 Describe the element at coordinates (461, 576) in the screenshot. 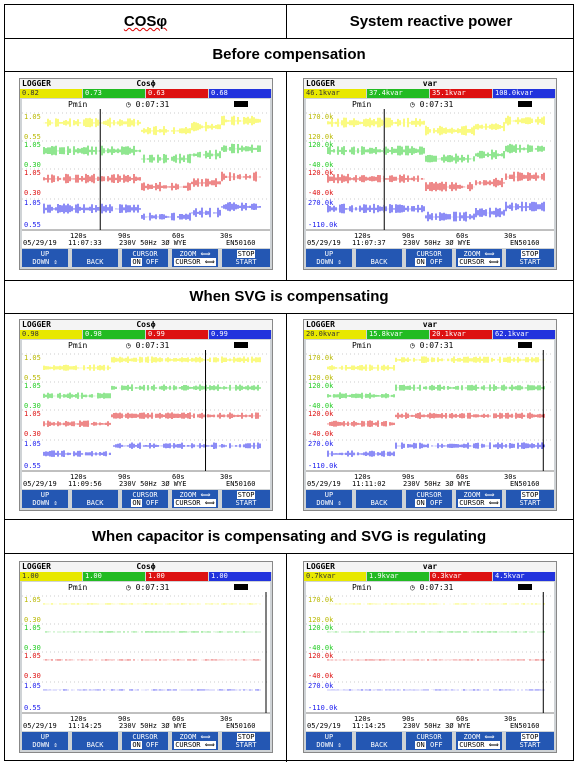

I see `phase-value: 0.3kvar` at that location.